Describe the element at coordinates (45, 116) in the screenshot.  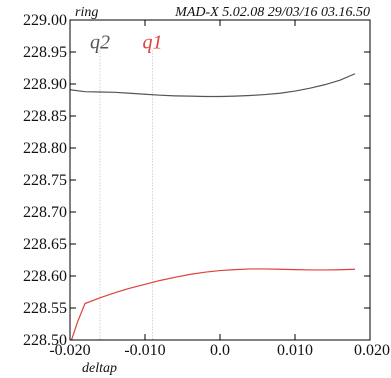
I see `y-tick-label: 228.85` at that location.